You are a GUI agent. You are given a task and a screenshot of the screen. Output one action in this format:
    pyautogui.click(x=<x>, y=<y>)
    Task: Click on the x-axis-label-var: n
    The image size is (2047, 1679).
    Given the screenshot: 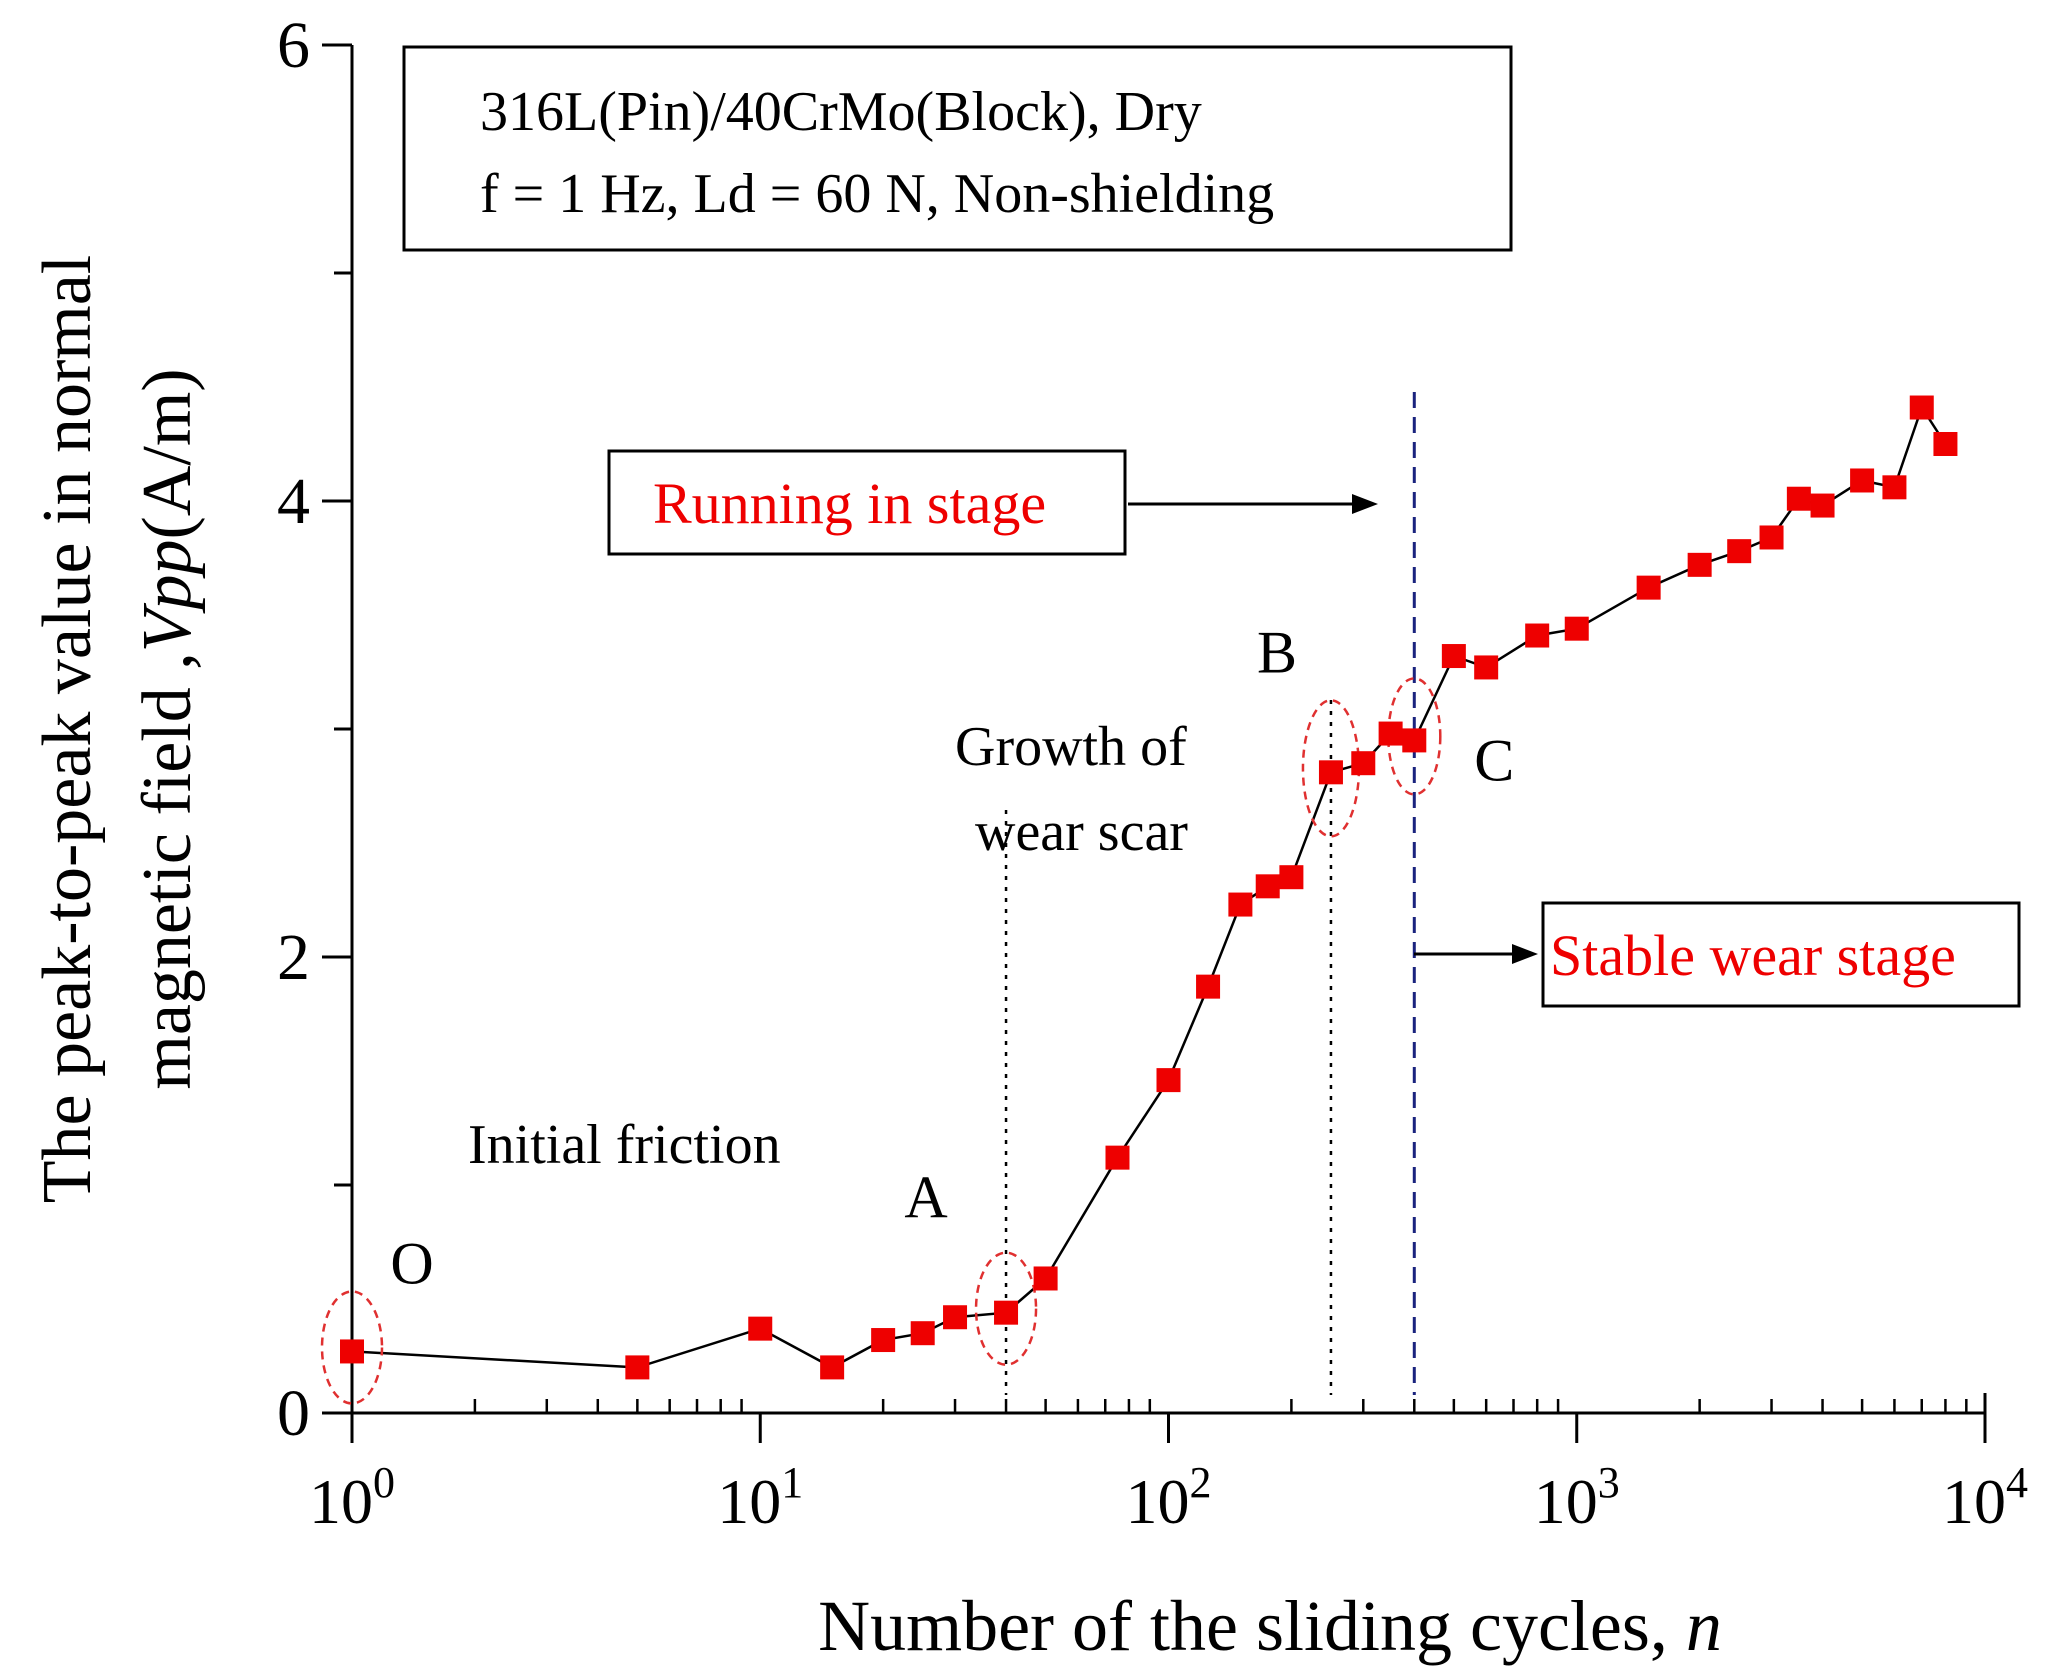 What is the action you would take?
    pyautogui.click(x=1704, y=1626)
    